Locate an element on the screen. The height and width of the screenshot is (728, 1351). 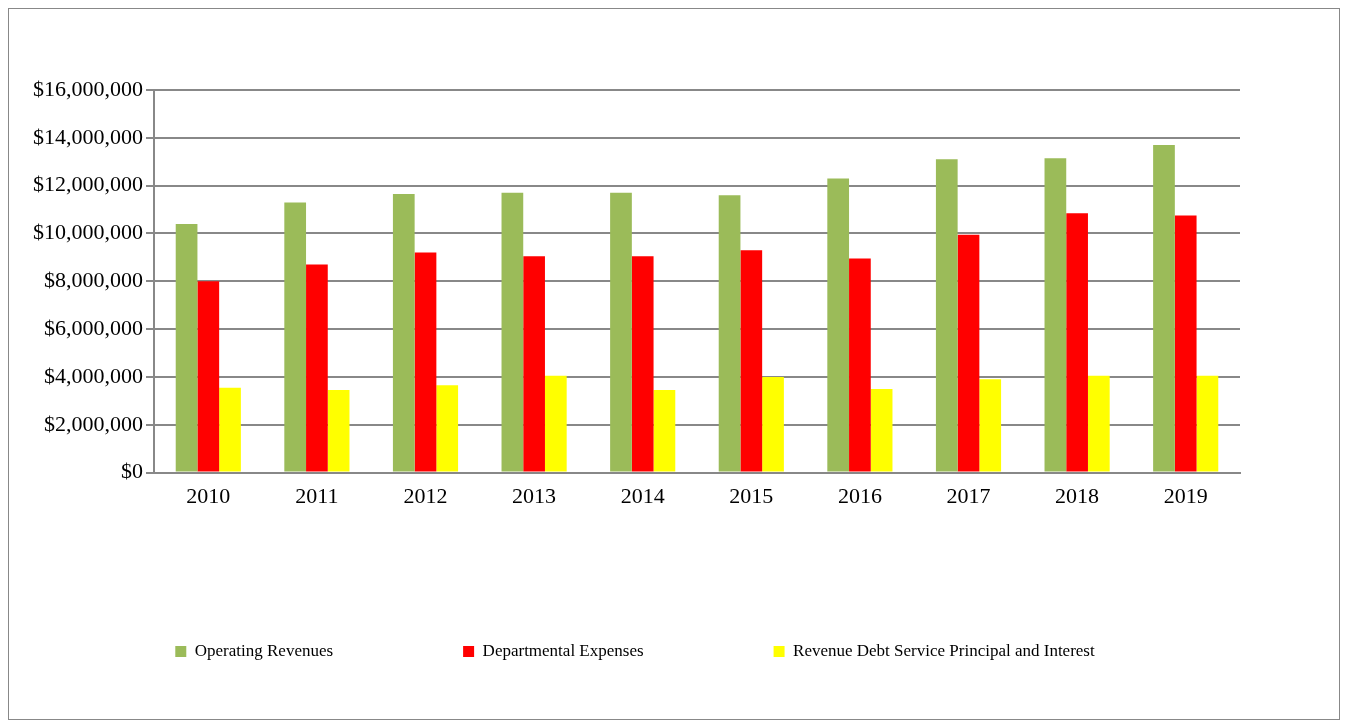
x-tick-label: 2012 is located at coordinates (425, 495).